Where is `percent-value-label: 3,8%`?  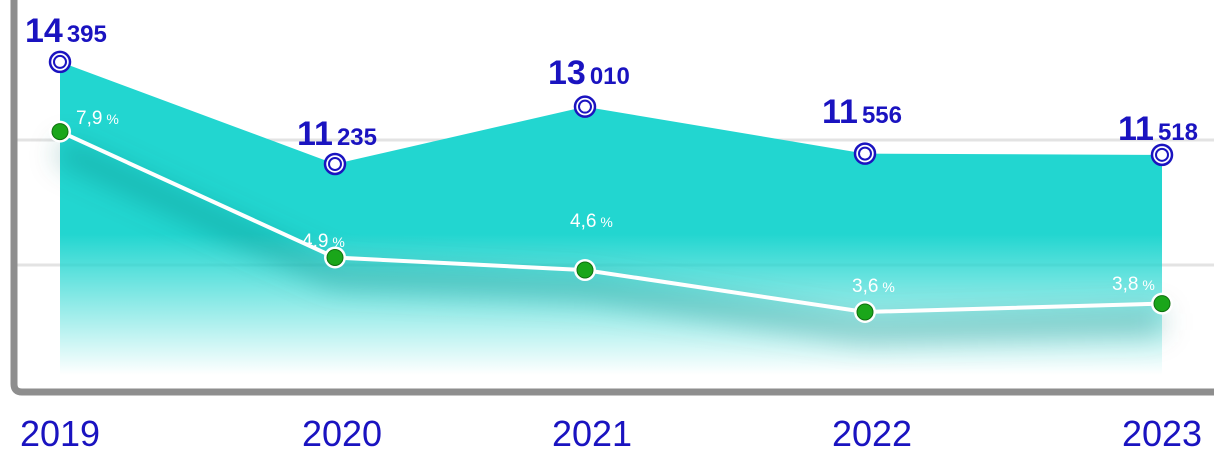
percent-value-label: 3,8% is located at coordinates (1133, 284).